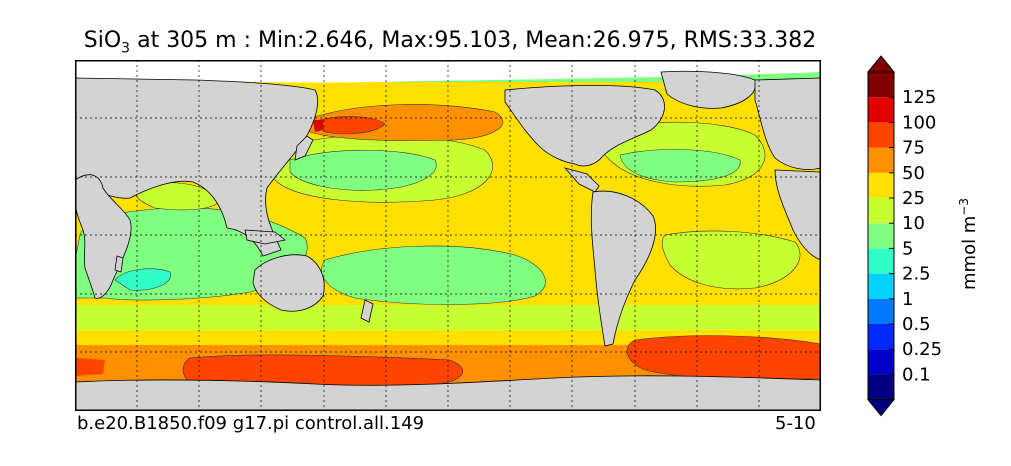  What do you see at coordinates (913, 148) in the screenshot?
I see `colorbar-tick-label: 75` at bounding box center [913, 148].